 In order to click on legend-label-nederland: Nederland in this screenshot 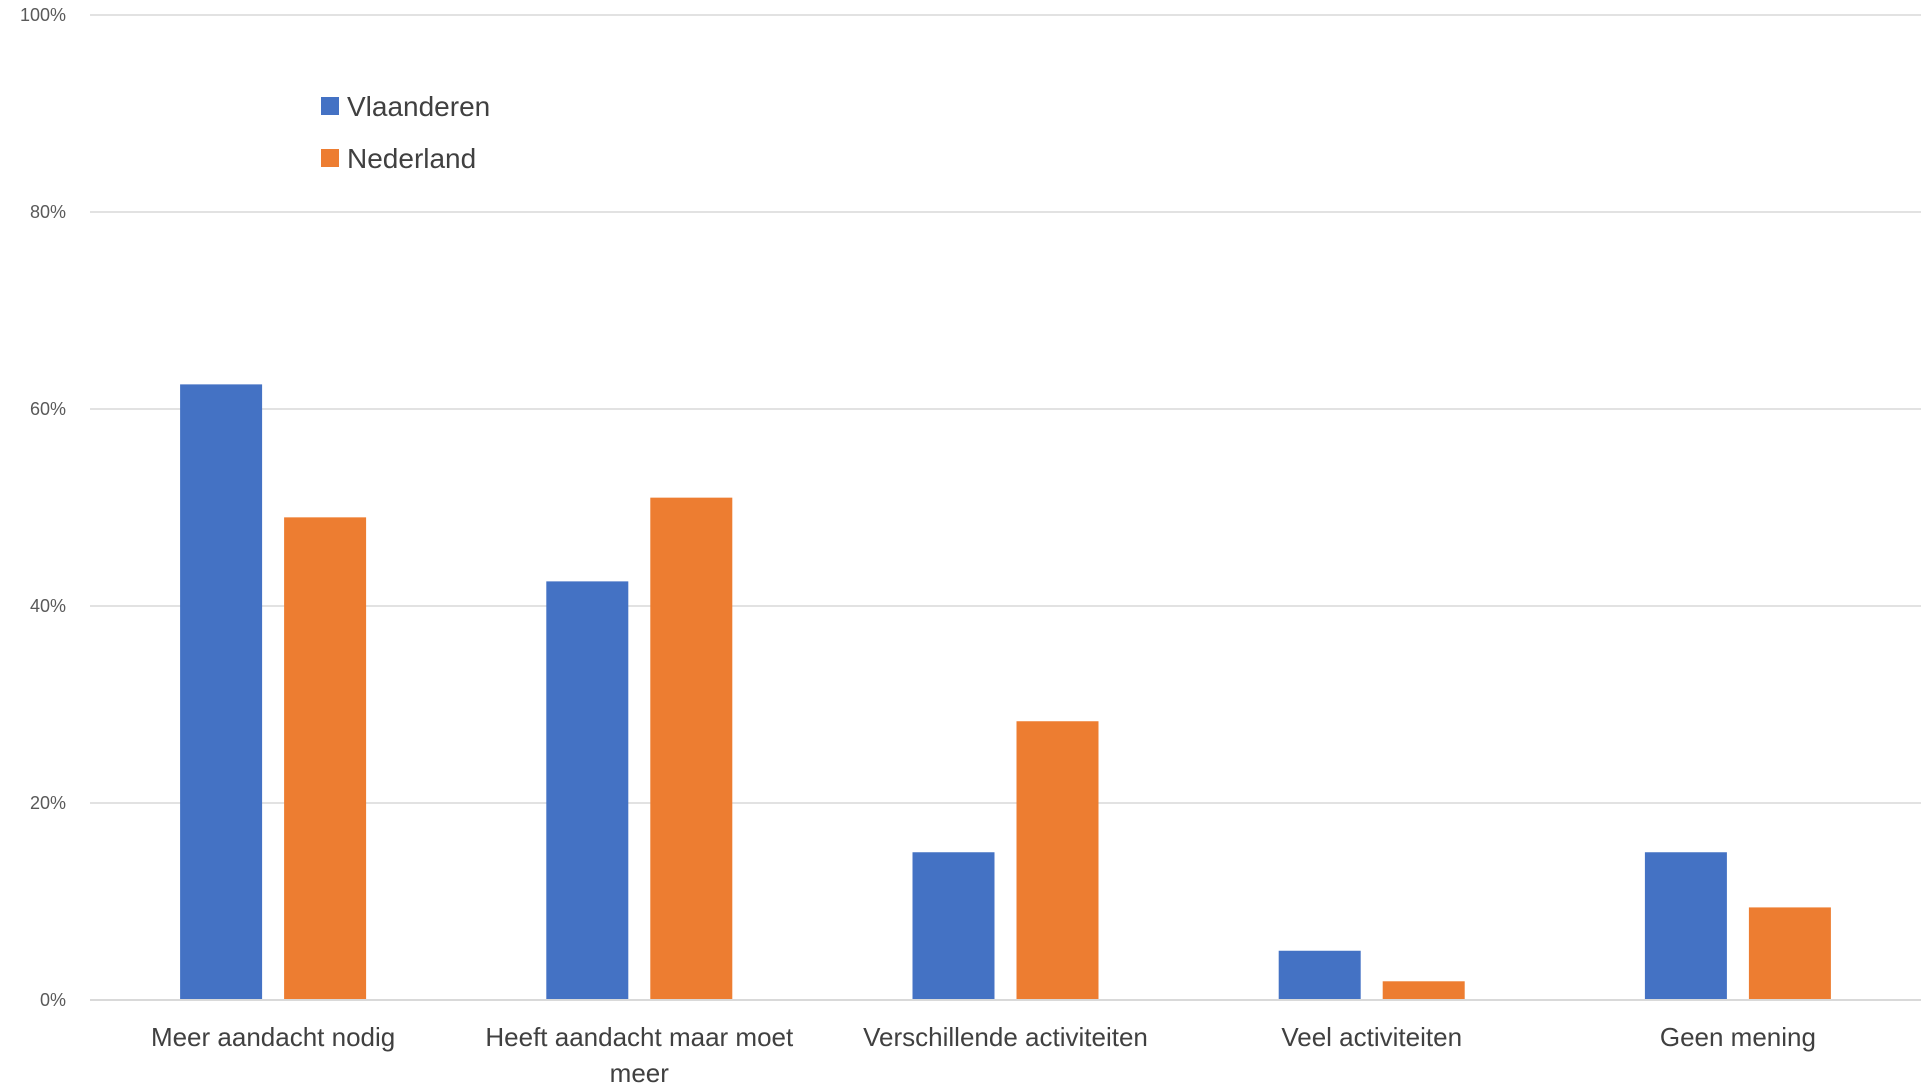, I will do `click(411, 158)`.